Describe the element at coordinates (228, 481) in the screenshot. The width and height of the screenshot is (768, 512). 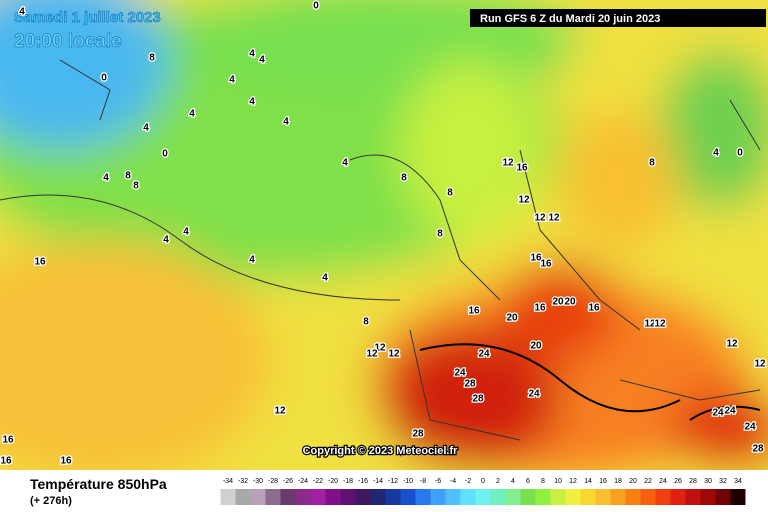
I see `legend-label: -34` at that location.